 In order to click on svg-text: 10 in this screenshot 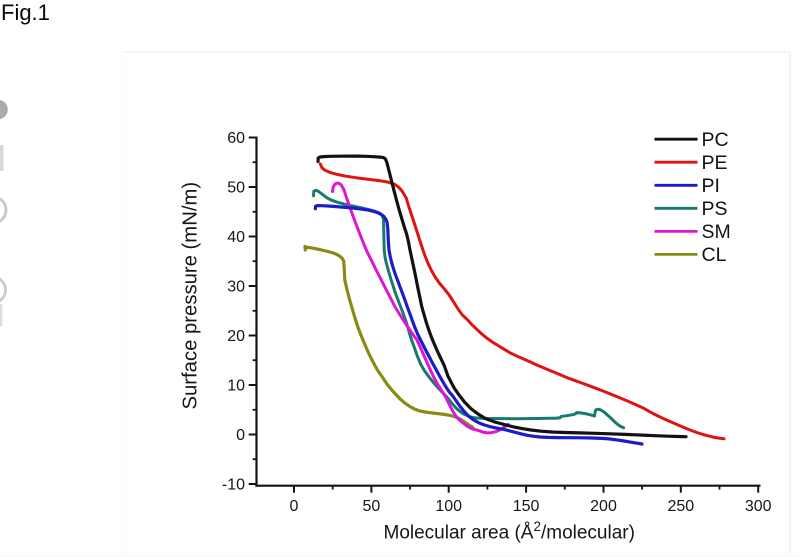, I will do `click(236, 385)`.